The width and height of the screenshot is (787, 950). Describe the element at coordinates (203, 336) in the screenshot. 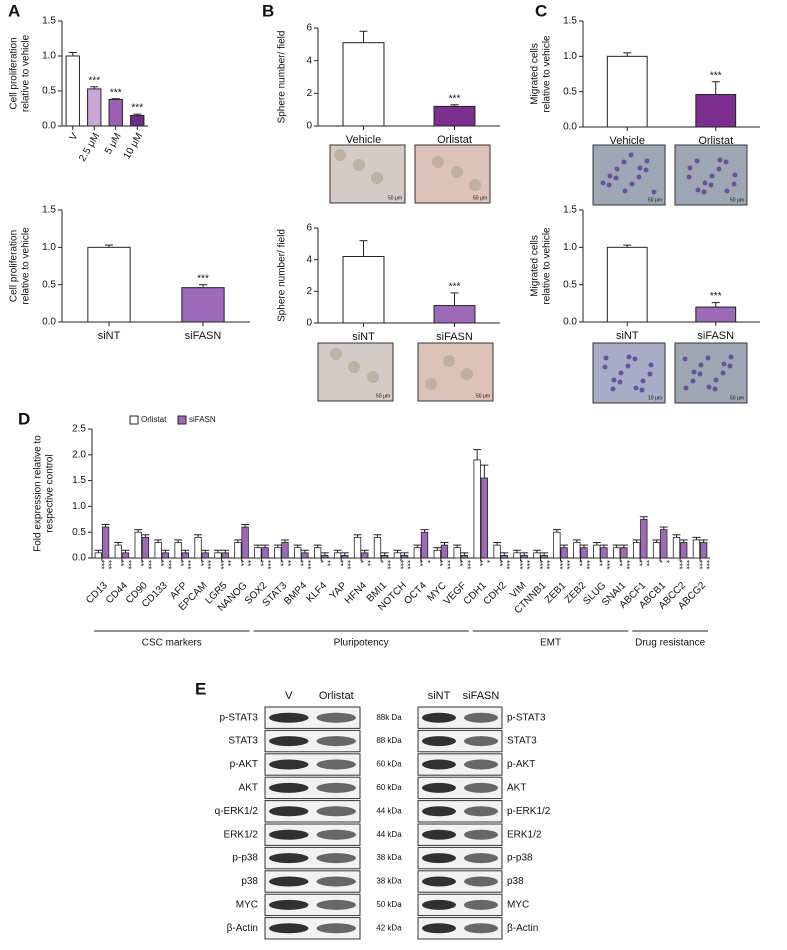

I see `x-tick-label: siFASN` at that location.